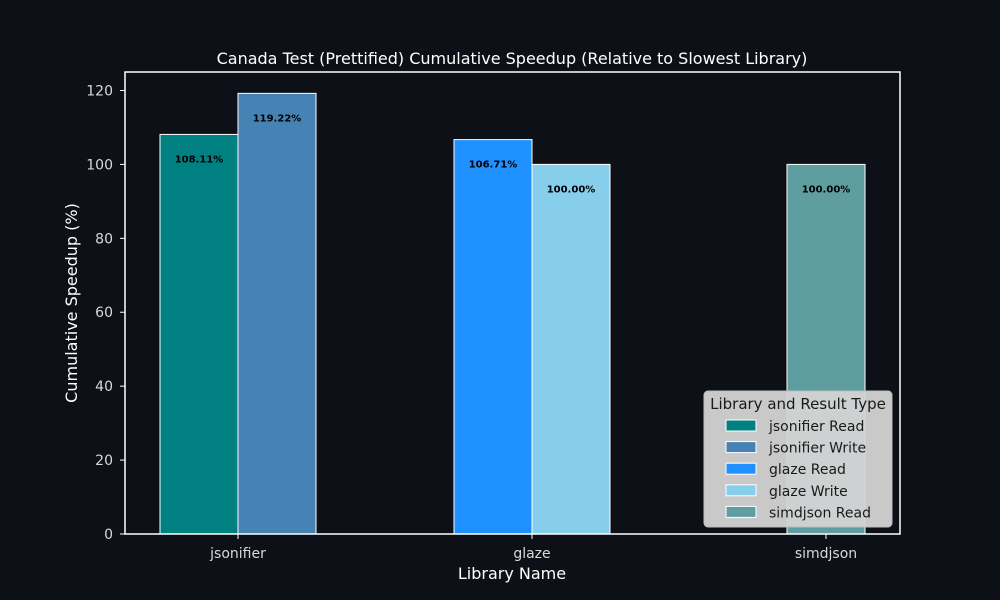  What do you see at coordinates (816, 427) in the screenshot?
I see `legend-entry: jsonifier Read` at bounding box center [816, 427].